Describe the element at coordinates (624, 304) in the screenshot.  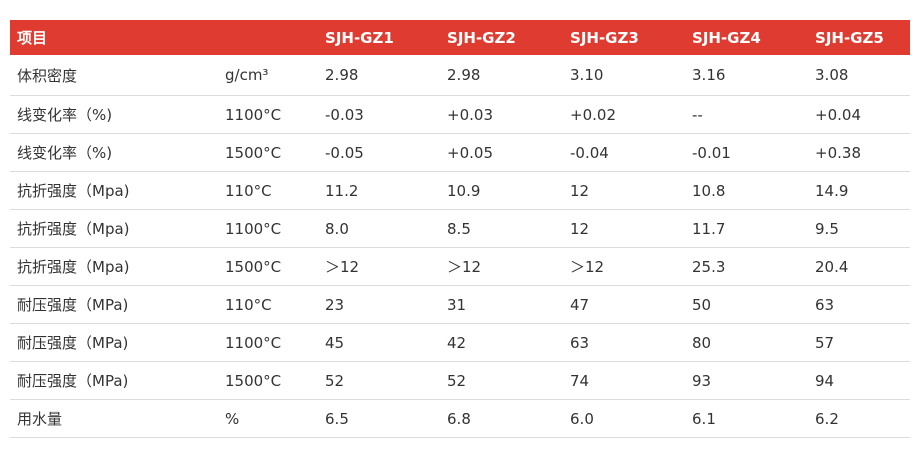
I see `value-cell: 47` at that location.